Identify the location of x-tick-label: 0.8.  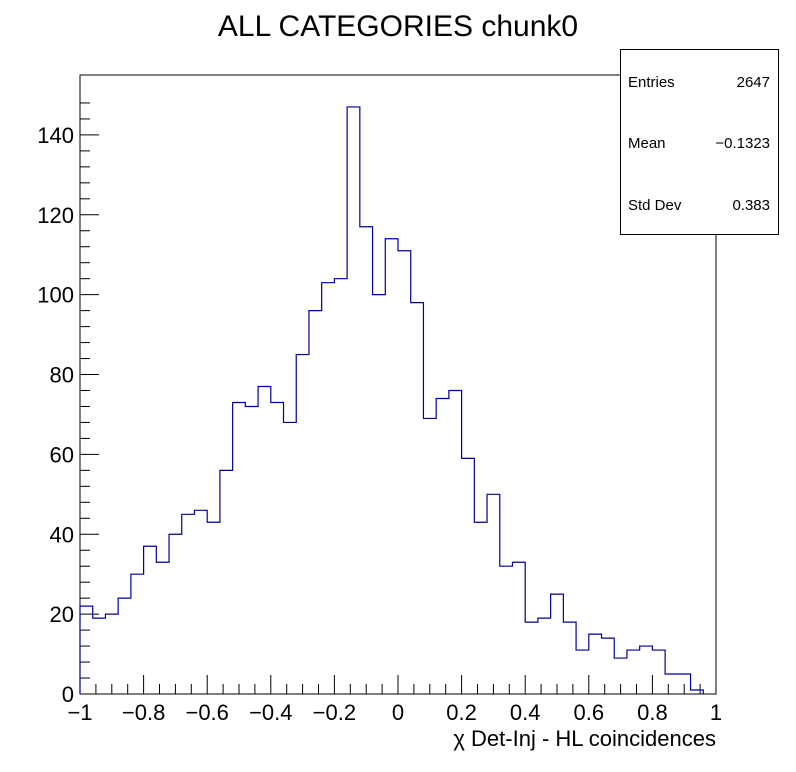
(652, 712).